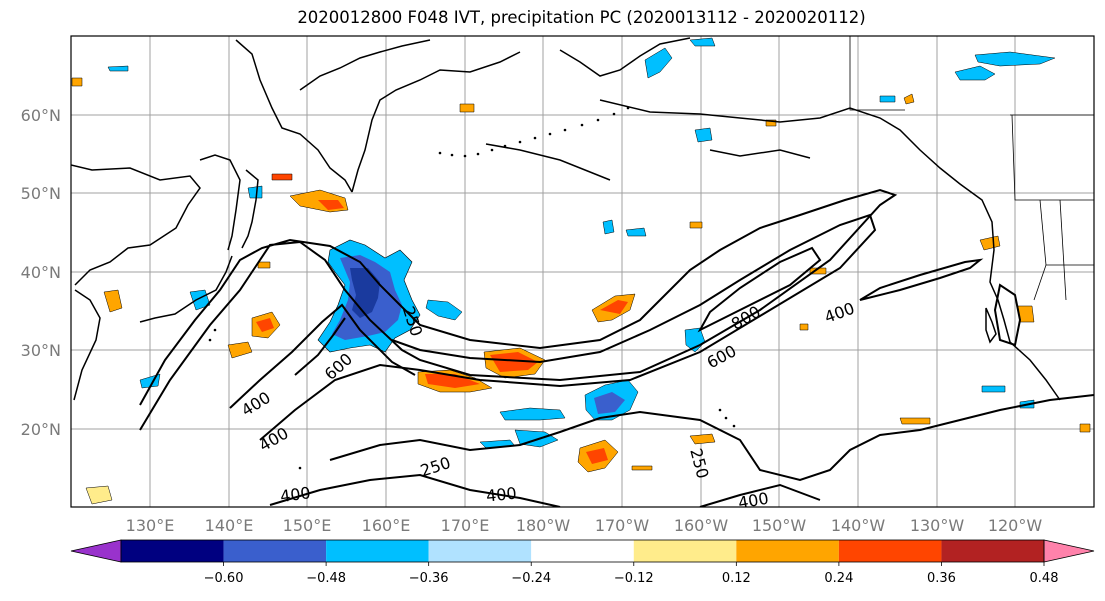  What do you see at coordinates (96, 551) in the screenshot?
I see `colorbar-extend-low` at bounding box center [96, 551].